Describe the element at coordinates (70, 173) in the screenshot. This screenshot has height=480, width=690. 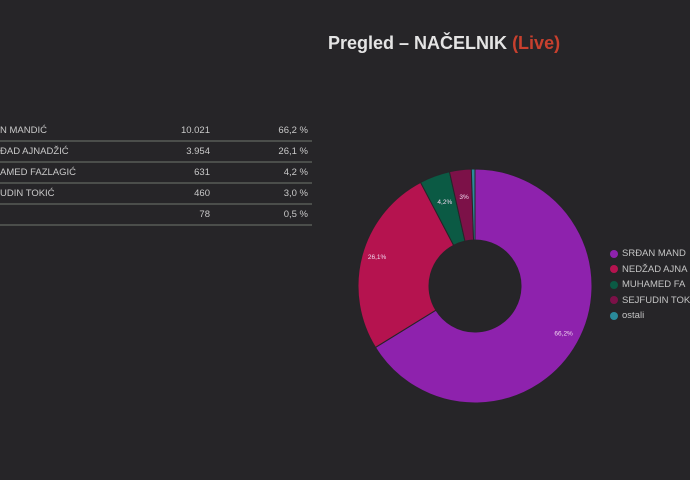
I see `cell-name: AMED FAZLAGIĆ` at that location.